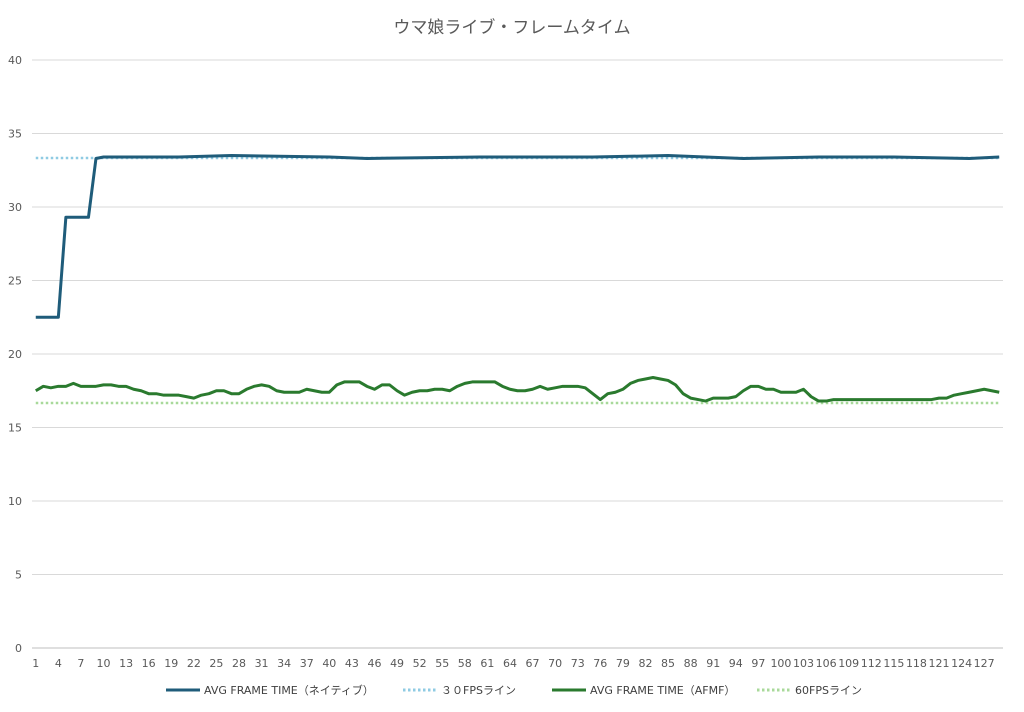 The width and height of the screenshot is (1024, 712). What do you see at coordinates (397, 663) in the screenshot?
I see `x-tick-label: 49` at bounding box center [397, 663].